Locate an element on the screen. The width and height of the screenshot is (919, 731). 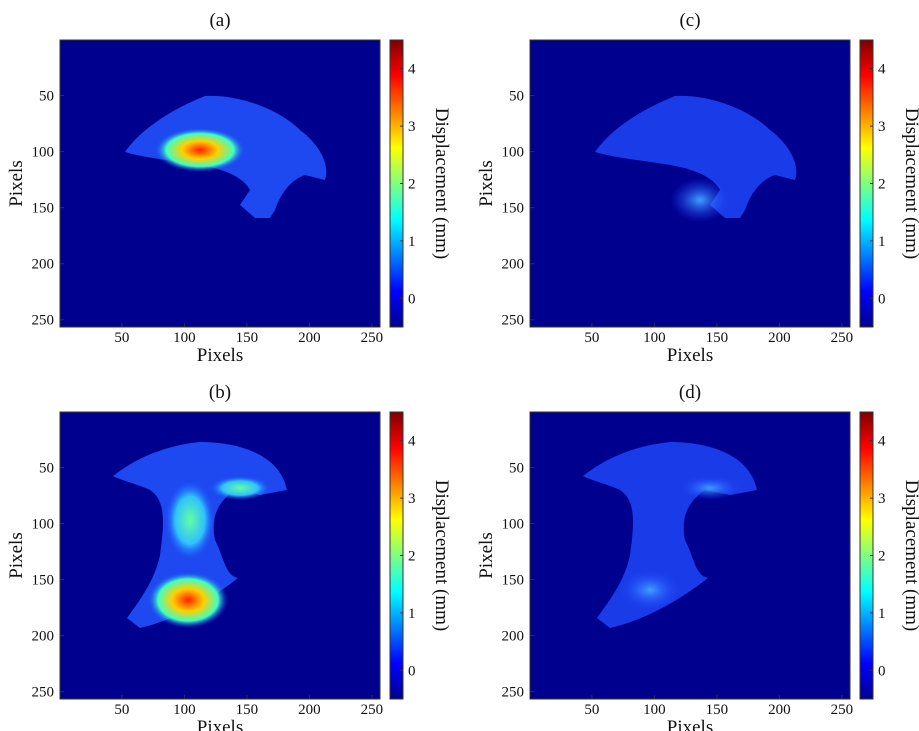
panel-c-image is located at coordinates (696, 158).